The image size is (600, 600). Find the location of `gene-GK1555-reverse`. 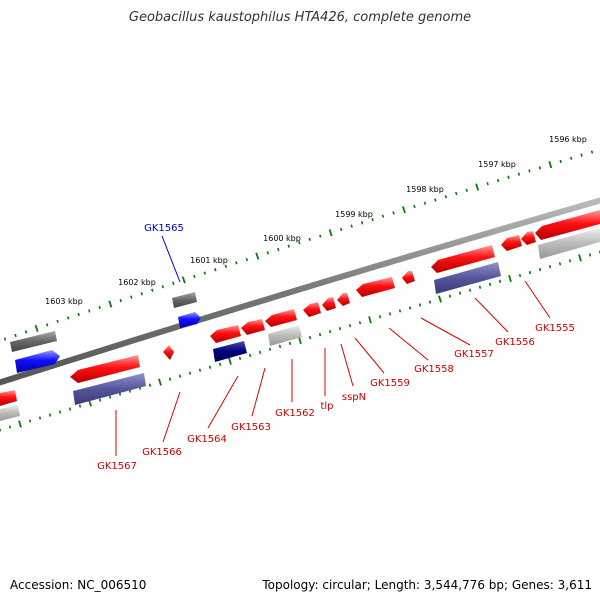

gene-GK1555-reverse is located at coordinates (567, 225).